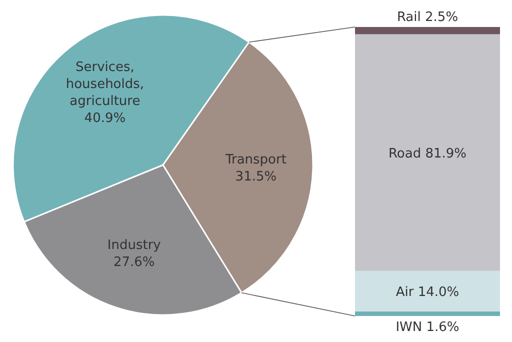  I want to click on data-label: 31.5%, so click(256, 176).